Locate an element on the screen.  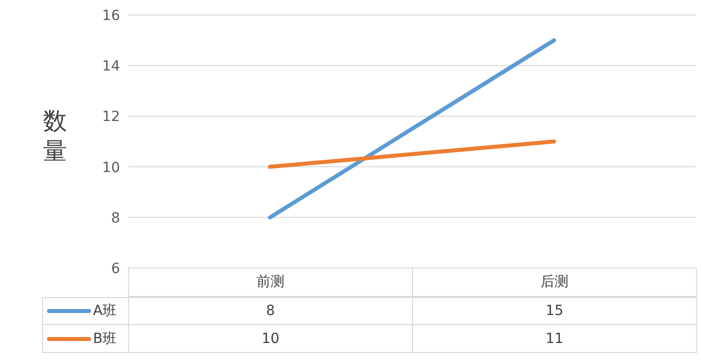
y-tick-label: 10 is located at coordinates (111, 168).